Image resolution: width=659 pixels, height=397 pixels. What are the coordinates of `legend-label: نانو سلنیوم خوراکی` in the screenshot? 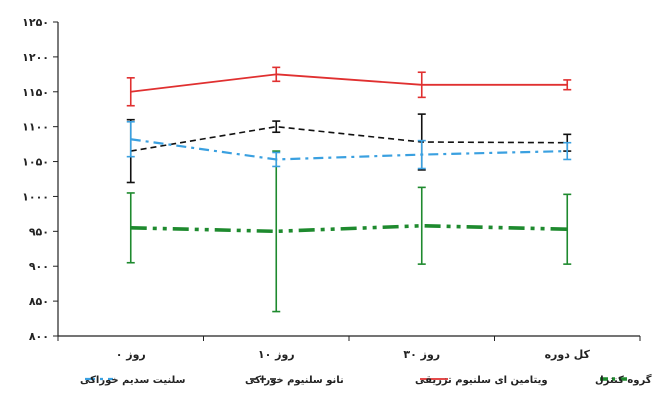 It's located at (294, 380).